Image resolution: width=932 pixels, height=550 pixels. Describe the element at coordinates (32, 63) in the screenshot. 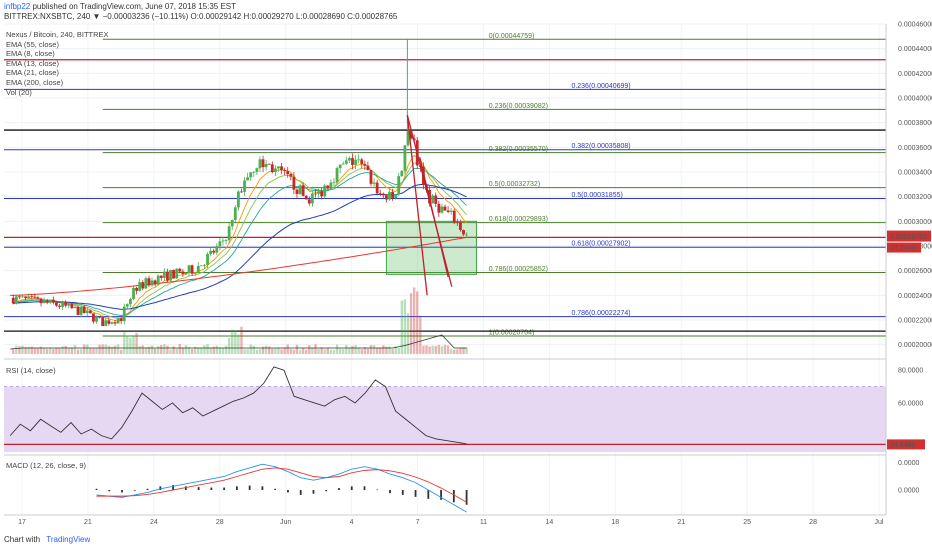

I see `legend-ema-13: EMA (13, close)` at that location.